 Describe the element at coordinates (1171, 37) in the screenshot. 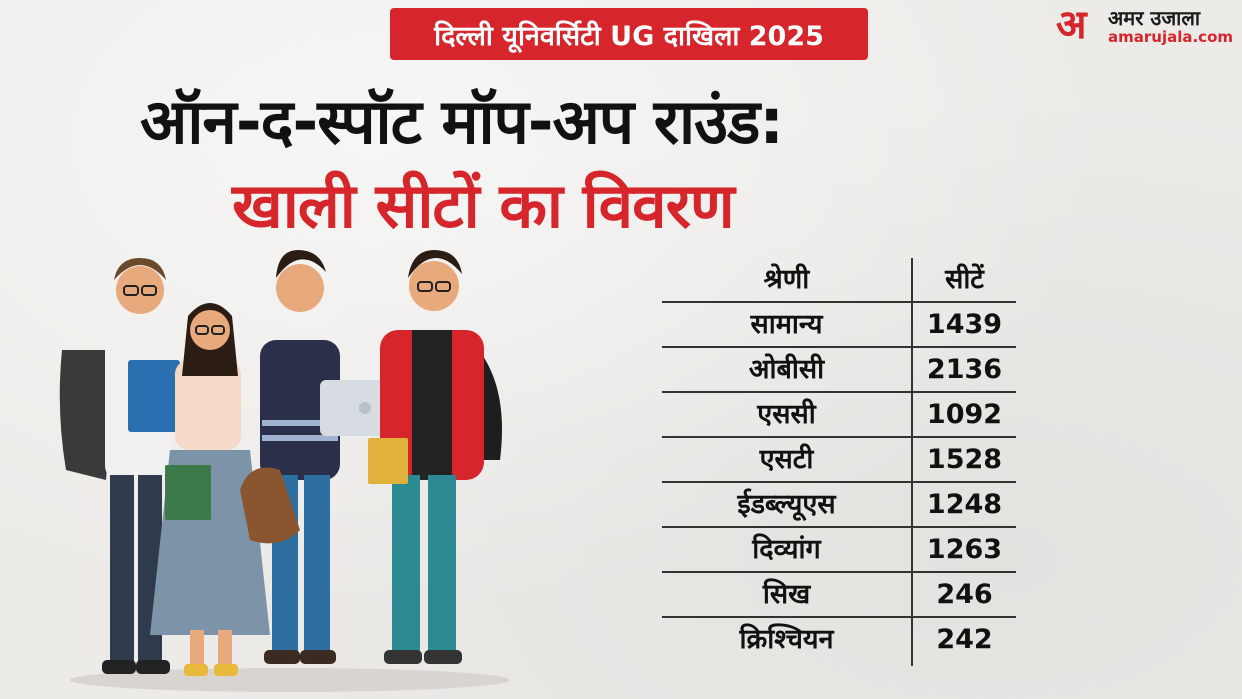

I see `brand-logo-domain: amarujala.com` at that location.